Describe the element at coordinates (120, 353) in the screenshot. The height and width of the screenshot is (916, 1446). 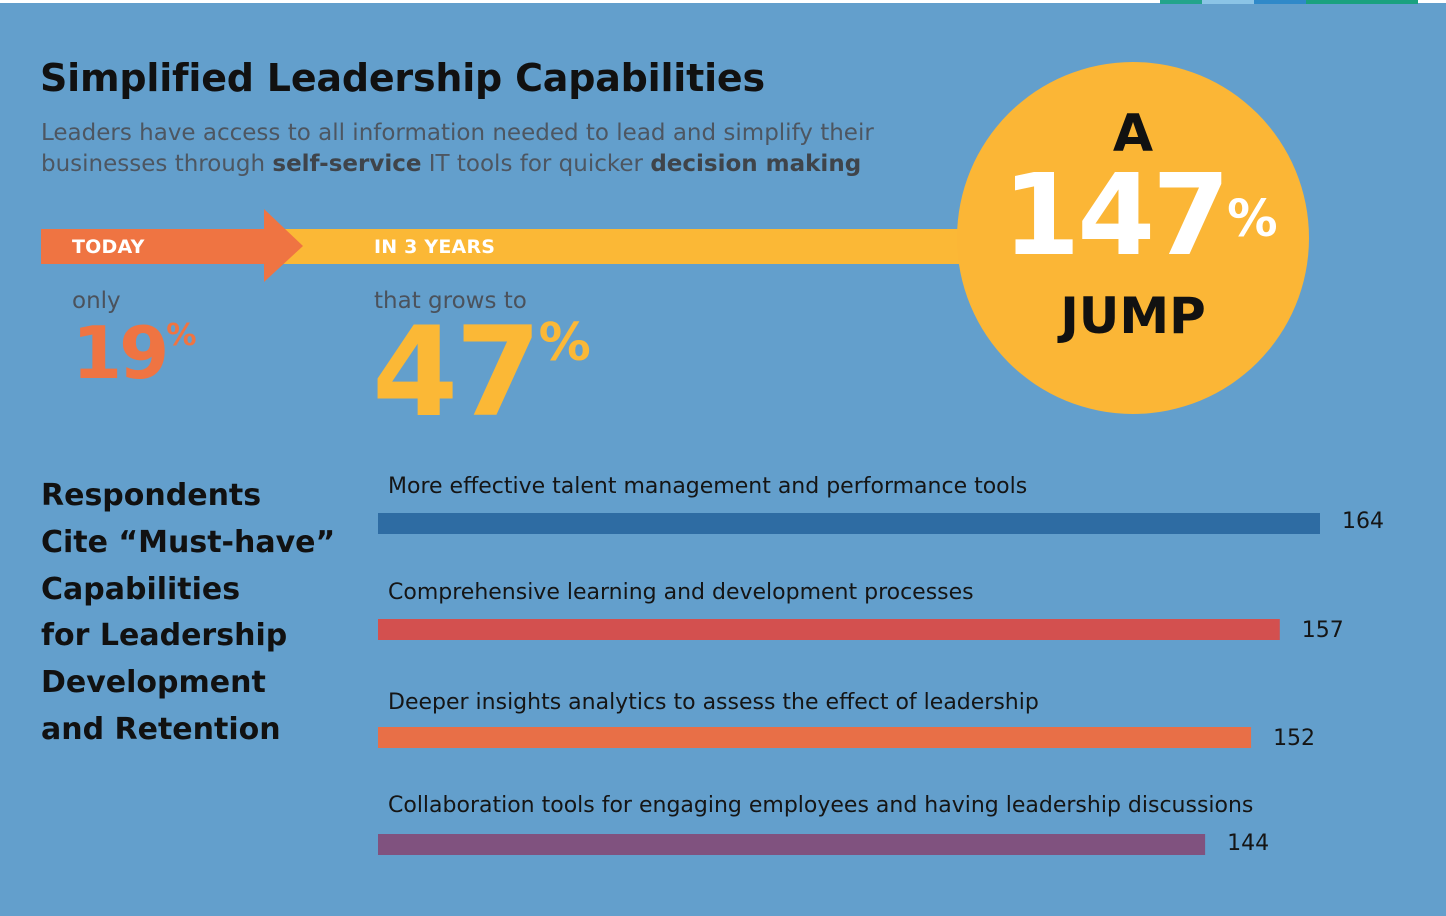
I see `today-percentage-number: 19` at that location.